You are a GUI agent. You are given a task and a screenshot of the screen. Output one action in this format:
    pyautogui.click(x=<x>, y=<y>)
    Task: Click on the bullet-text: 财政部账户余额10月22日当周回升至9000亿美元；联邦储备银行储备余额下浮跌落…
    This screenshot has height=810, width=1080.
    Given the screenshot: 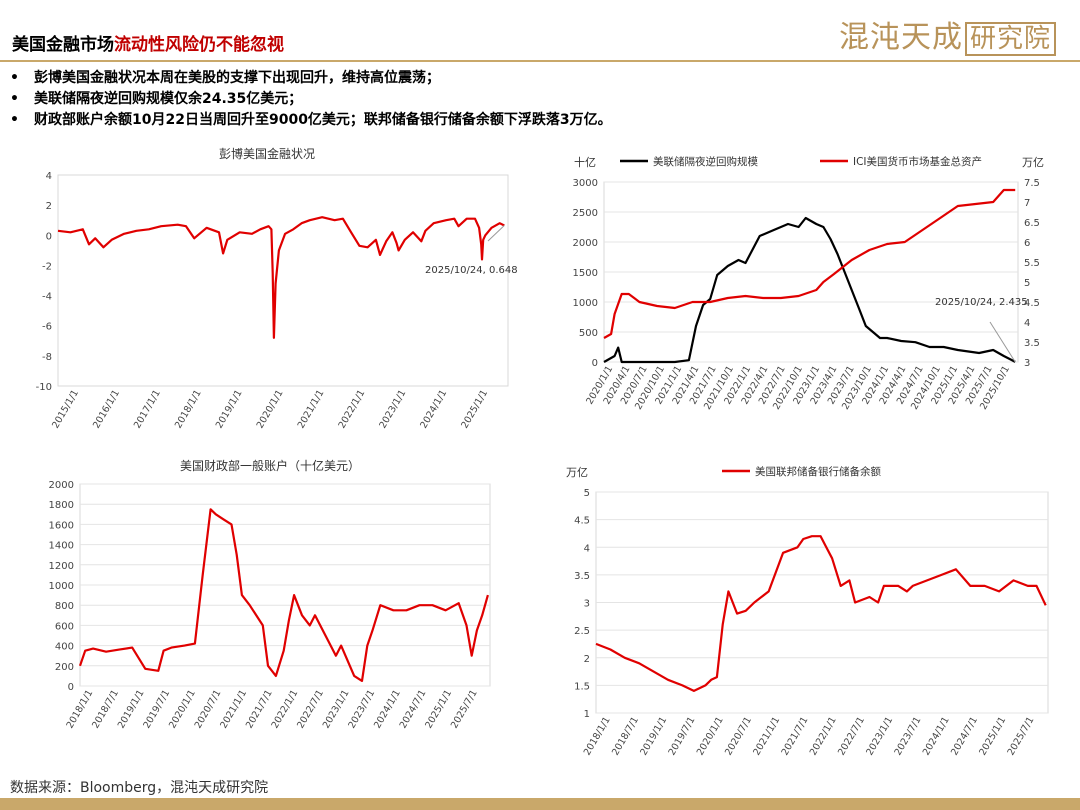 What is the action you would take?
    pyautogui.click(x=323, y=120)
    